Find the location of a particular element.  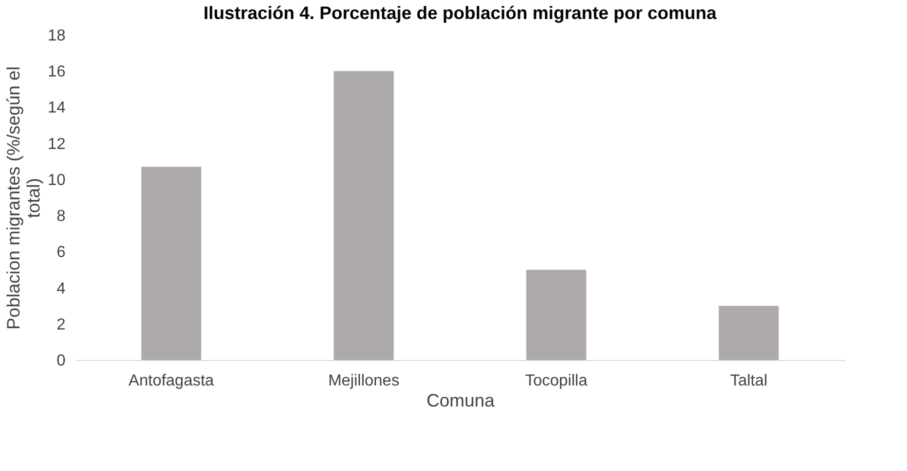

y-tick-label: 18 is located at coordinates (57, 36).